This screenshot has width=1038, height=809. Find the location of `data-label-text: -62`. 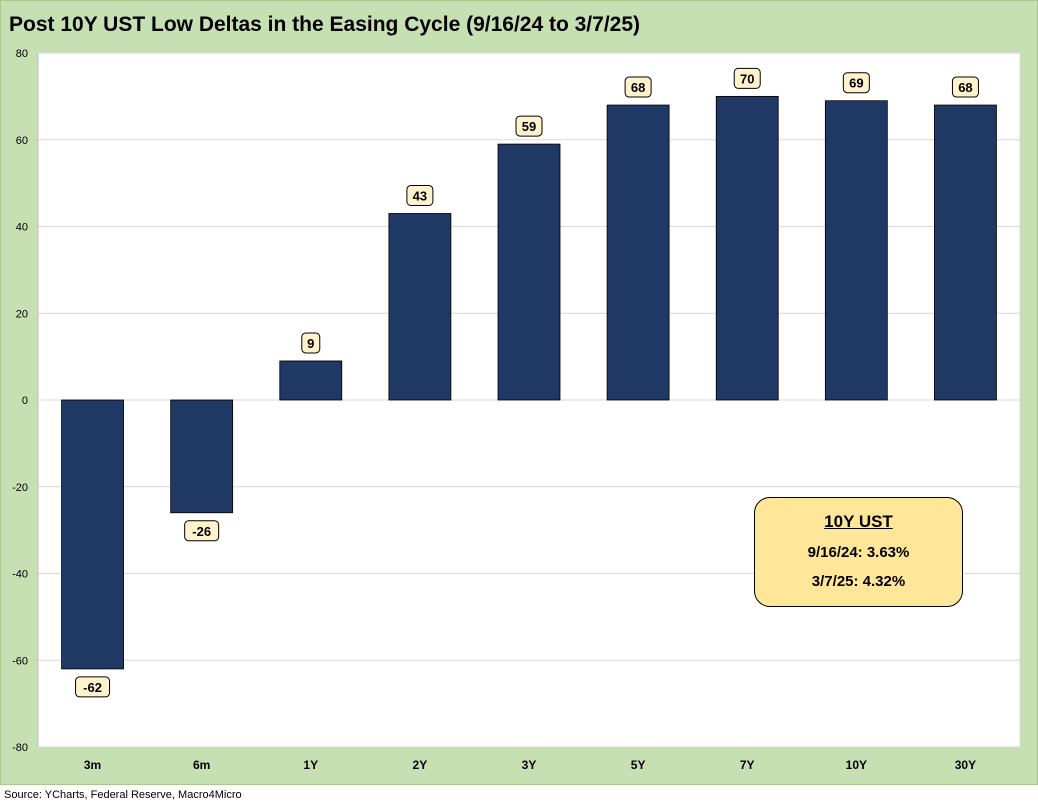

data-label-text: -62 is located at coordinates (92, 687).